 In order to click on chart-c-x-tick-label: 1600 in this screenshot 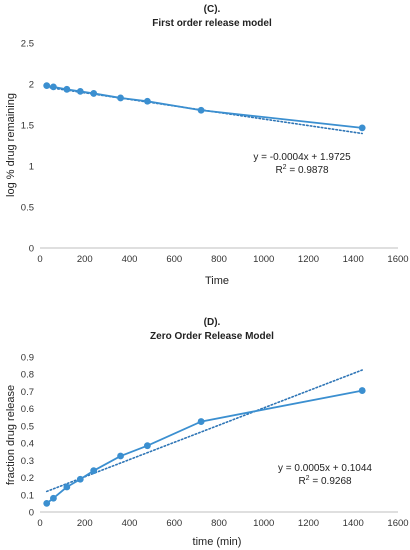, I will do `click(397, 259)`.